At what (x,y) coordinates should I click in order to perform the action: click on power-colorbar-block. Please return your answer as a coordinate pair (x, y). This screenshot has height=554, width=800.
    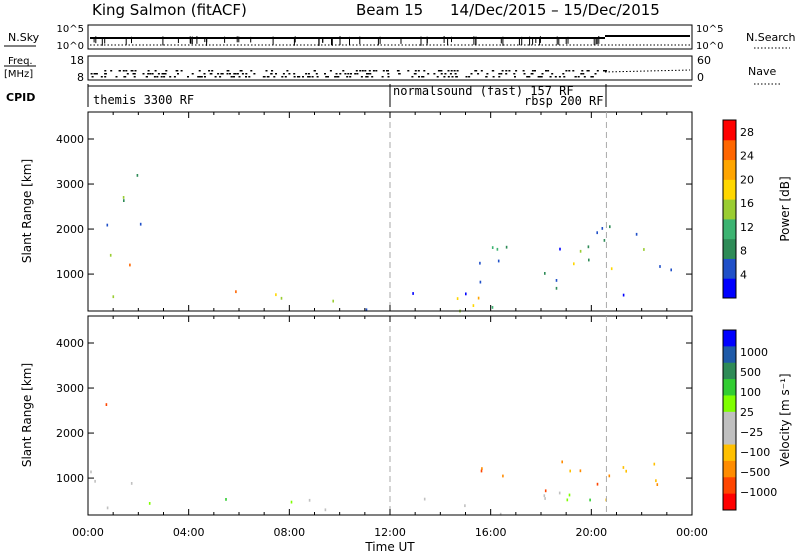
    Looking at the image, I should click on (729, 209).